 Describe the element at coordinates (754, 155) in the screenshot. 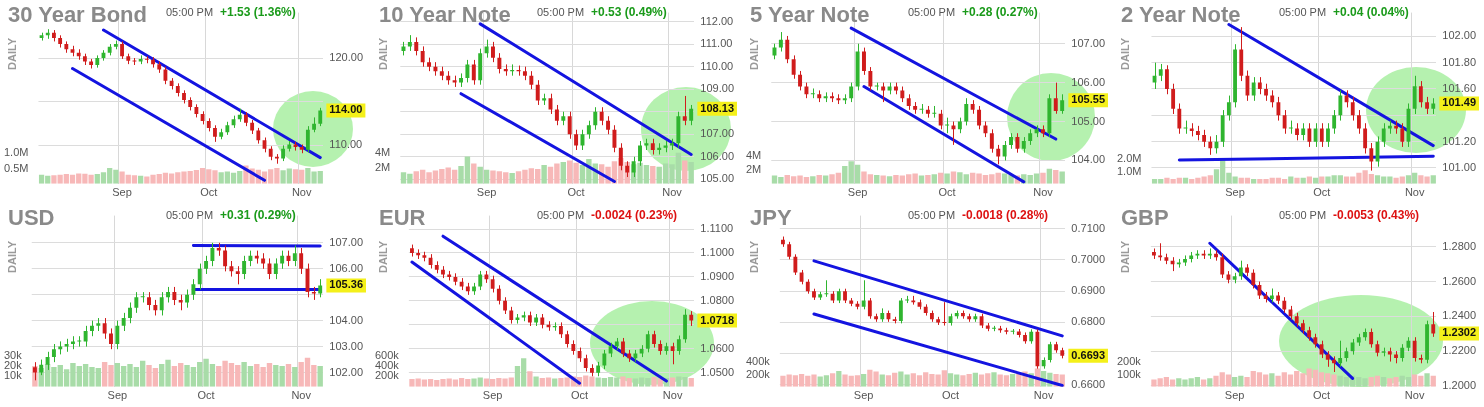

I see `y2-tick-label: 4M` at that location.